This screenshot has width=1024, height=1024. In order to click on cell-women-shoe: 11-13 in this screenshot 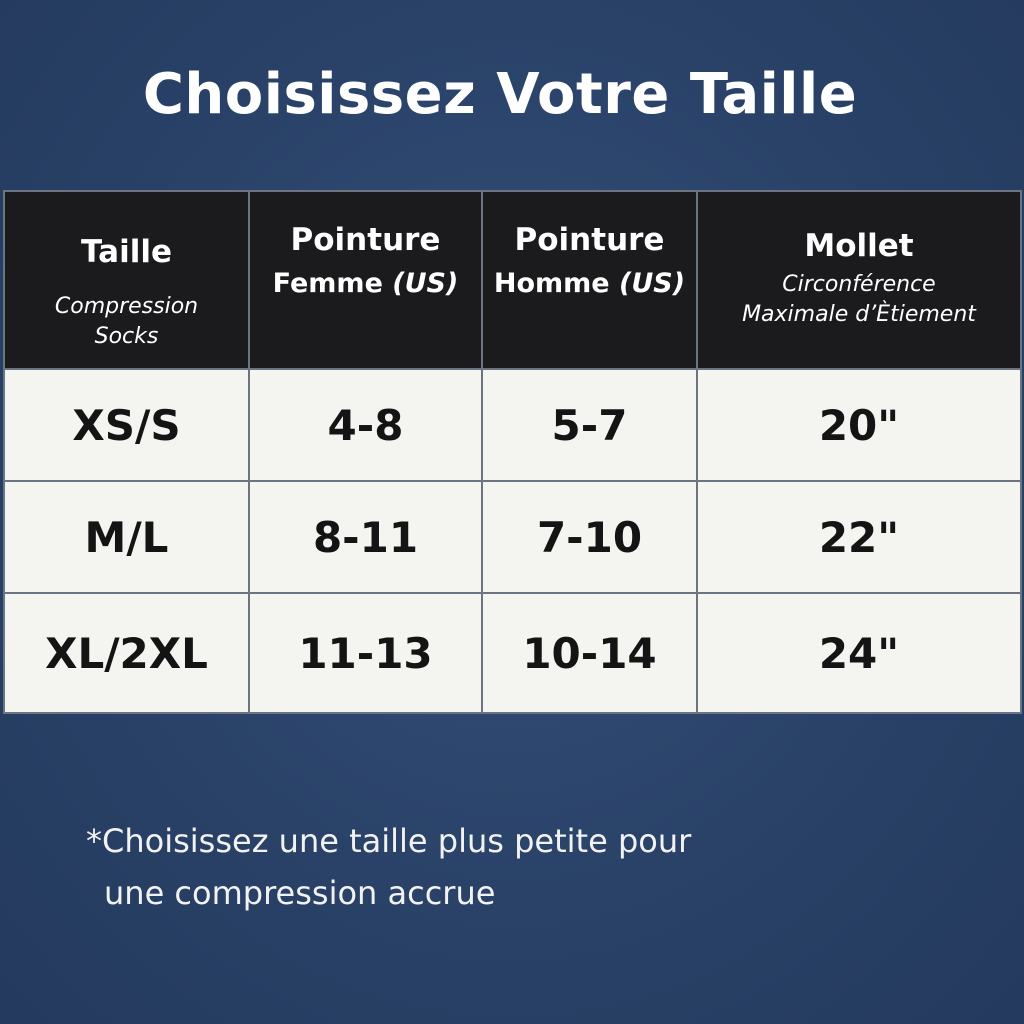, I will do `click(365, 653)`.